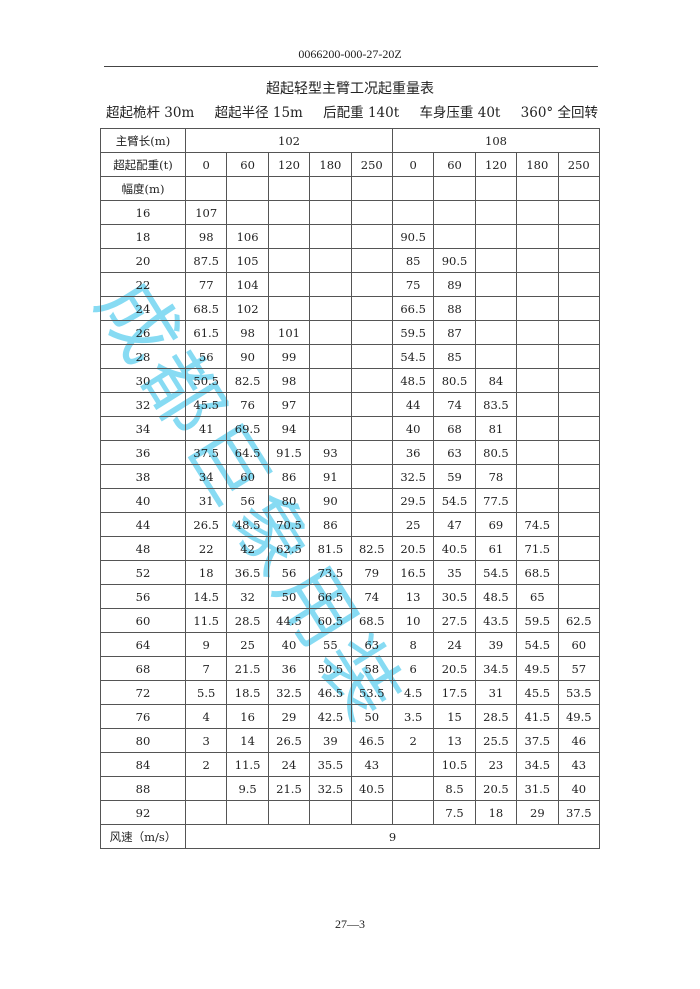 Image resolution: width=700 pixels, height=989 pixels. What do you see at coordinates (537, 524) in the screenshot?
I see `capacity-cell: 74.5` at bounding box center [537, 524].